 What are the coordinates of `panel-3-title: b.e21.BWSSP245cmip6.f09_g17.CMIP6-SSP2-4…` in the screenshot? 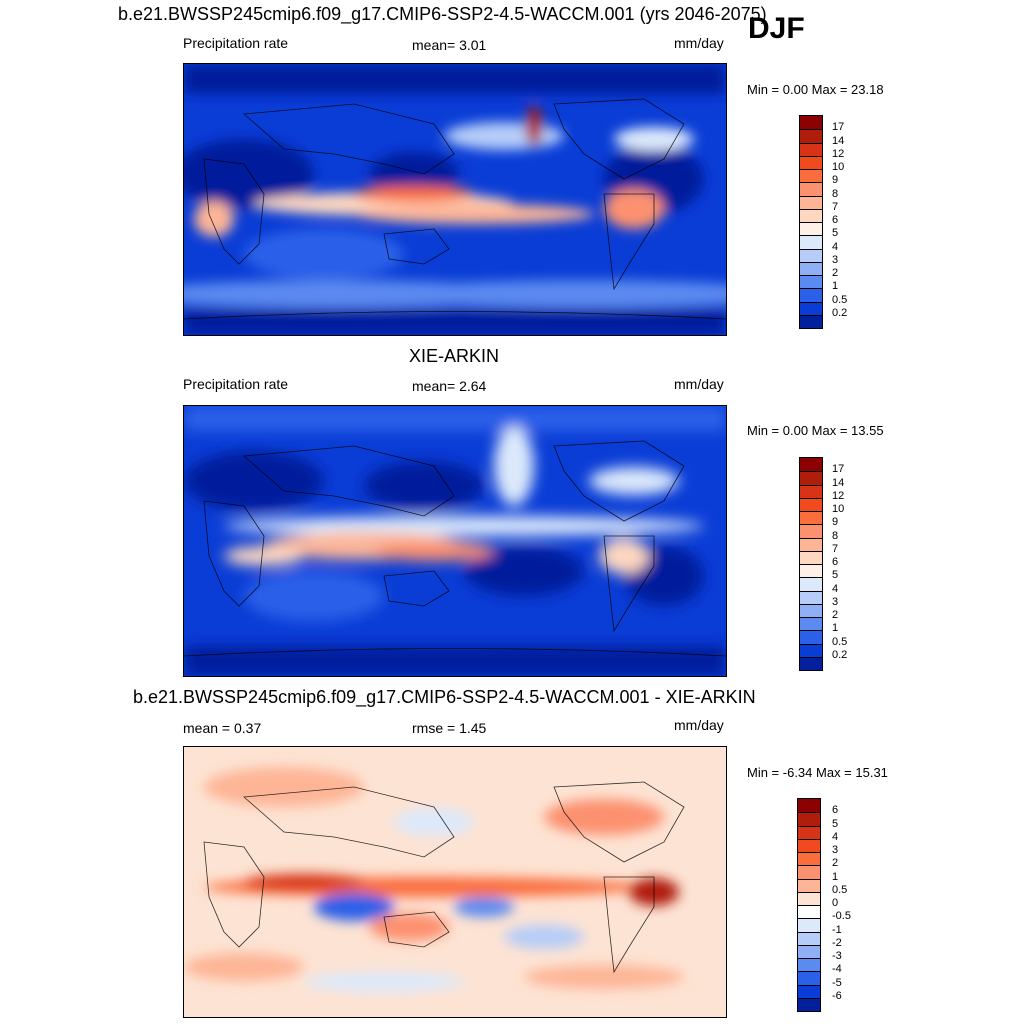 It's located at (444, 697).